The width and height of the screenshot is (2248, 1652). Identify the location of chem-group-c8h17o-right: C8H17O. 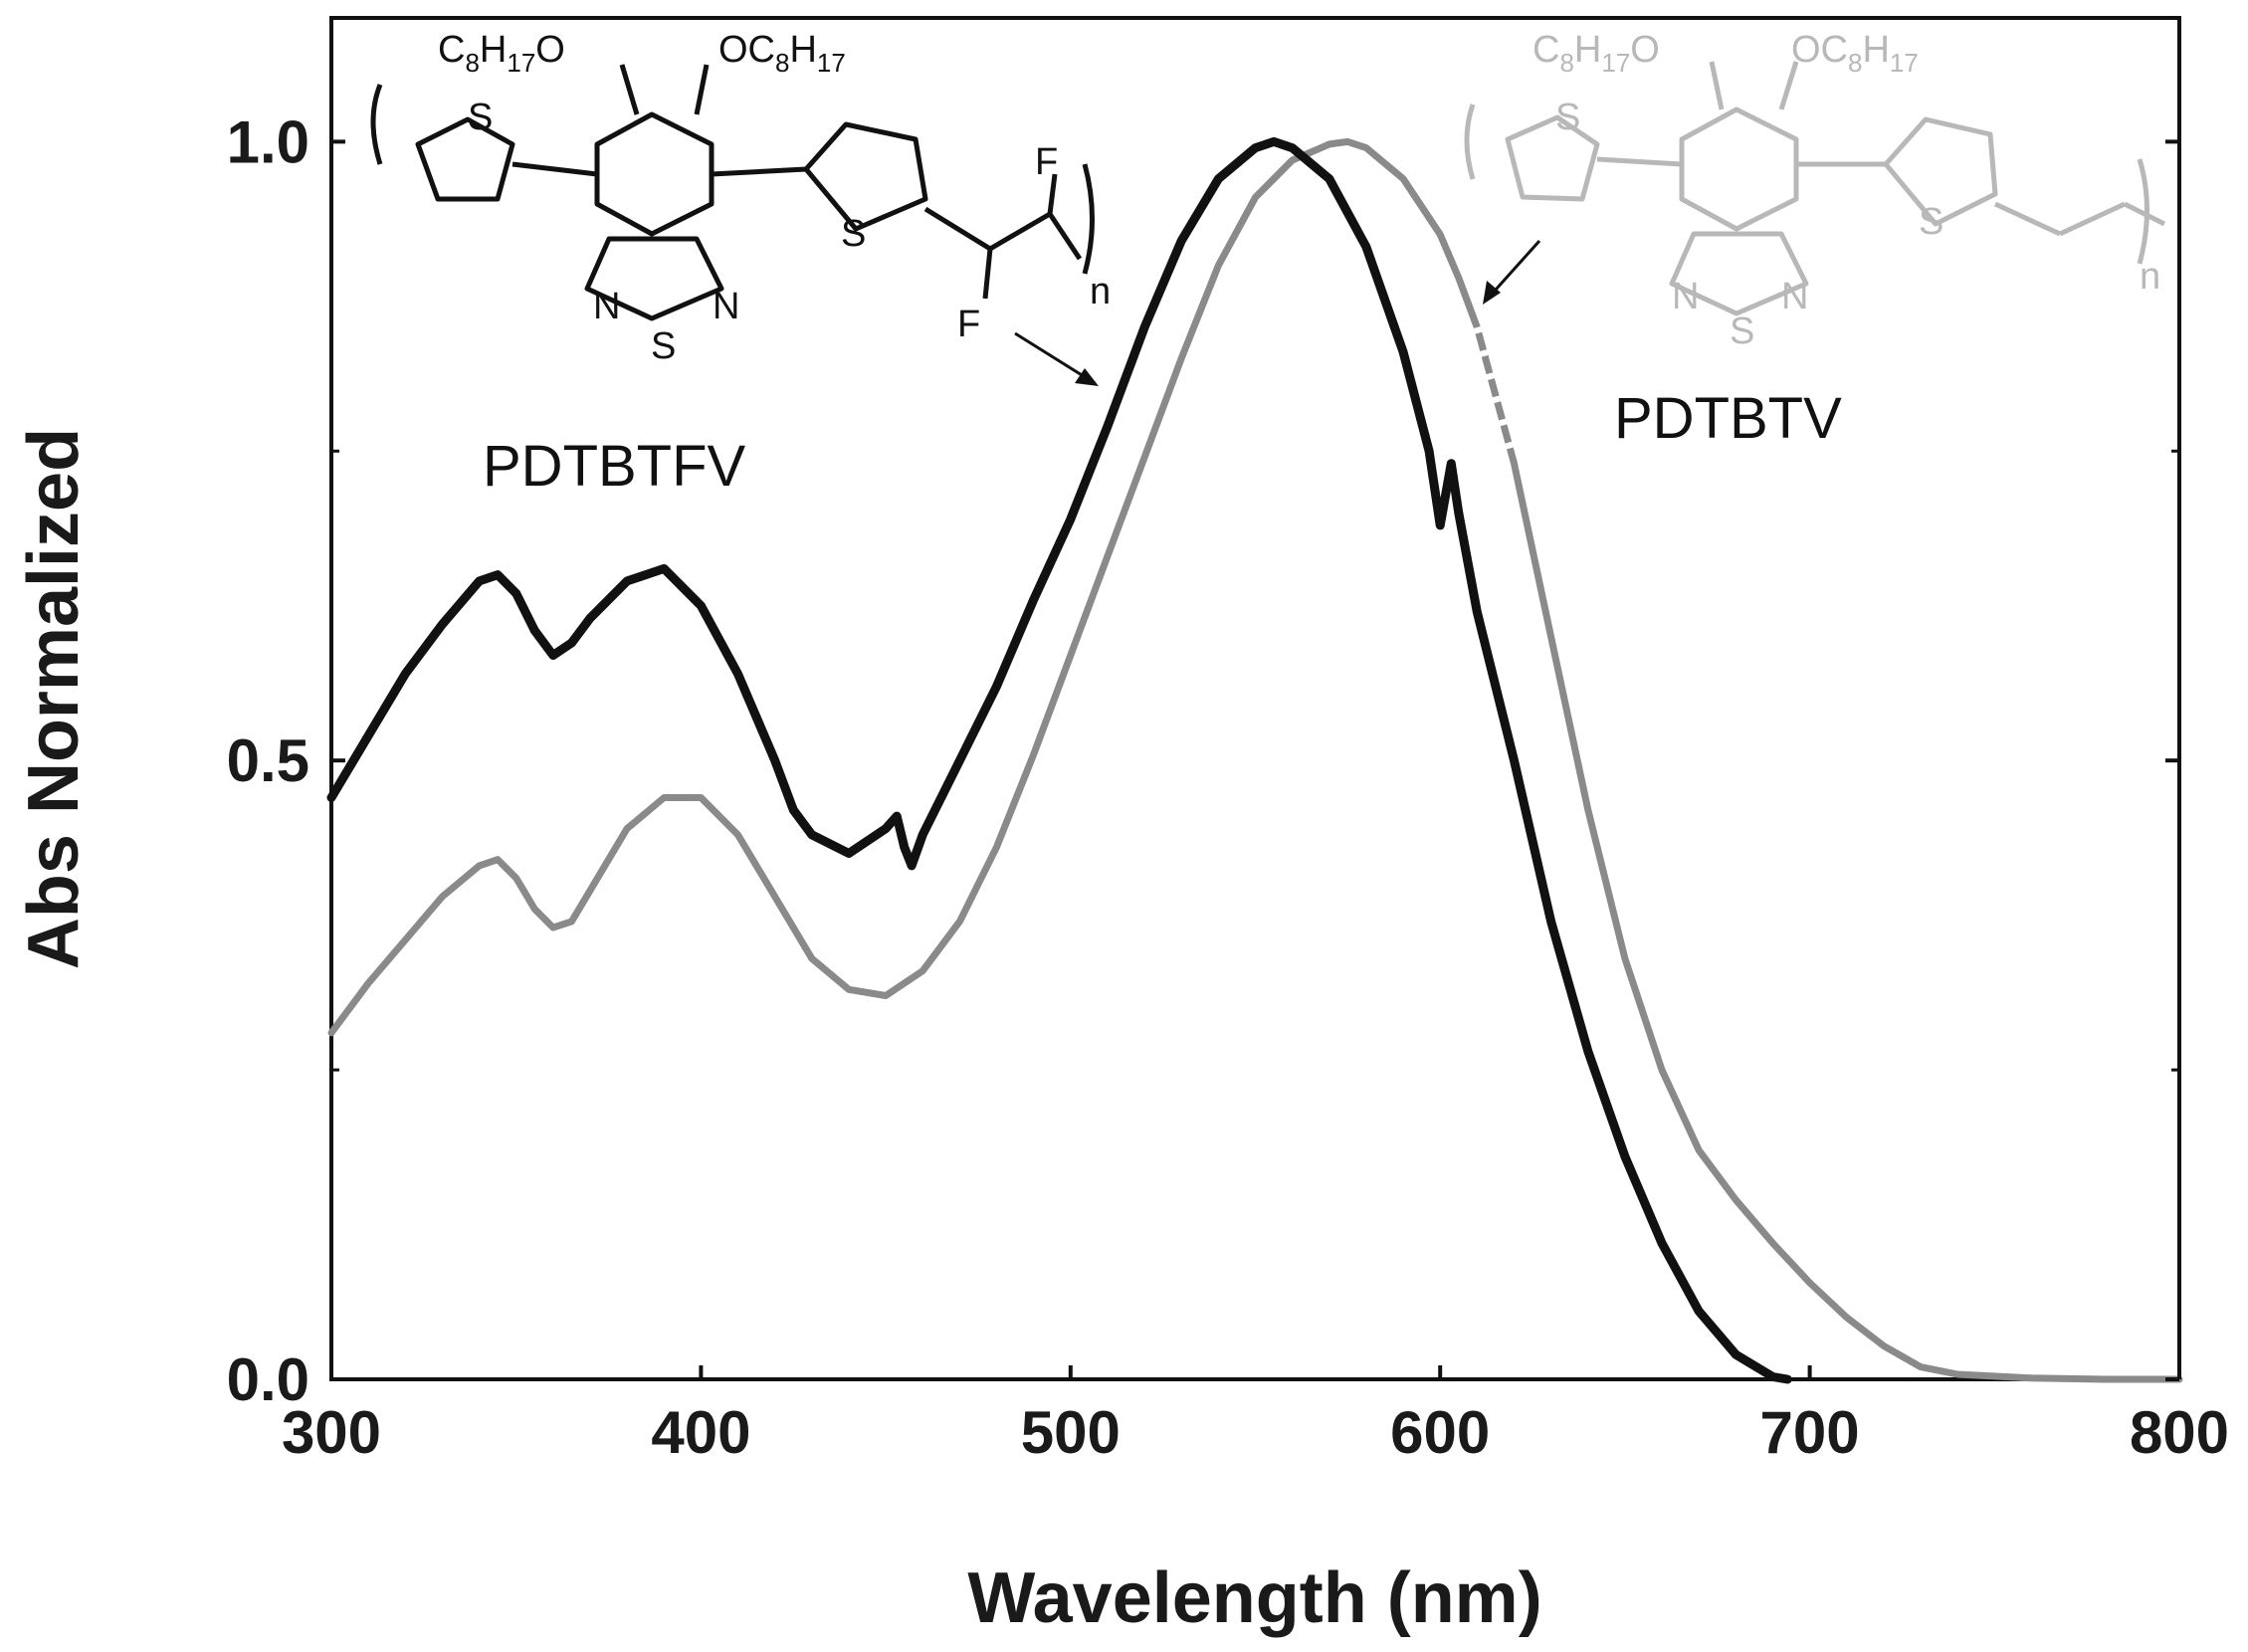
(1597, 53).